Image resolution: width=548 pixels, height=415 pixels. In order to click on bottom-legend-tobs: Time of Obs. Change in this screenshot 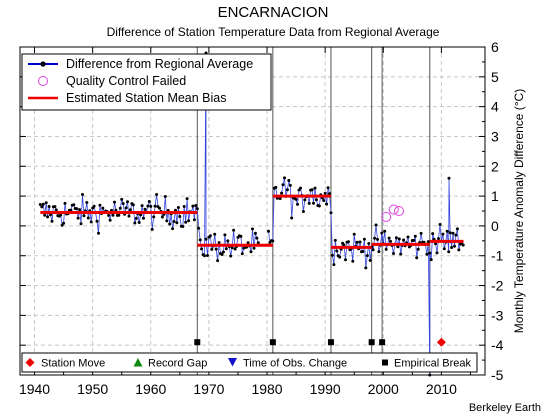, I will do `click(295, 364)`.